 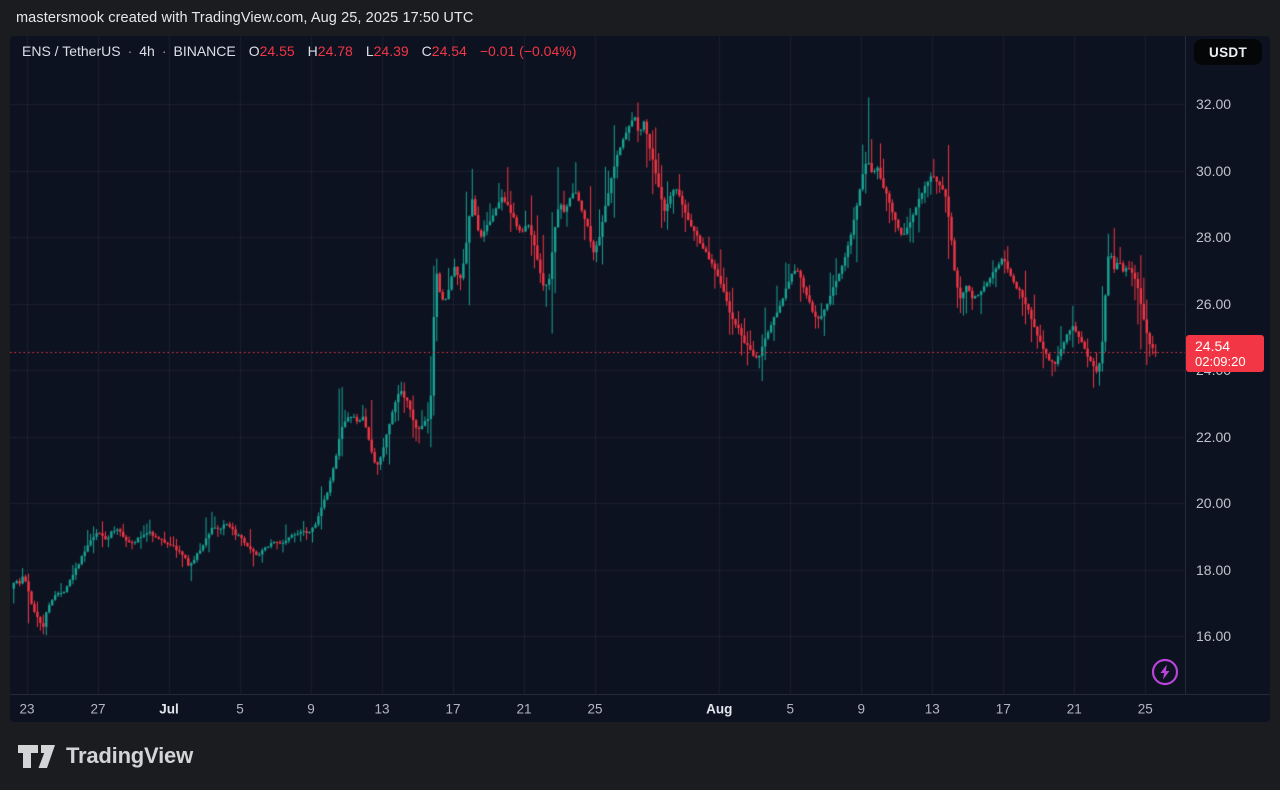 I want to click on ohlc-low: L24.39, so click(x=387, y=51).